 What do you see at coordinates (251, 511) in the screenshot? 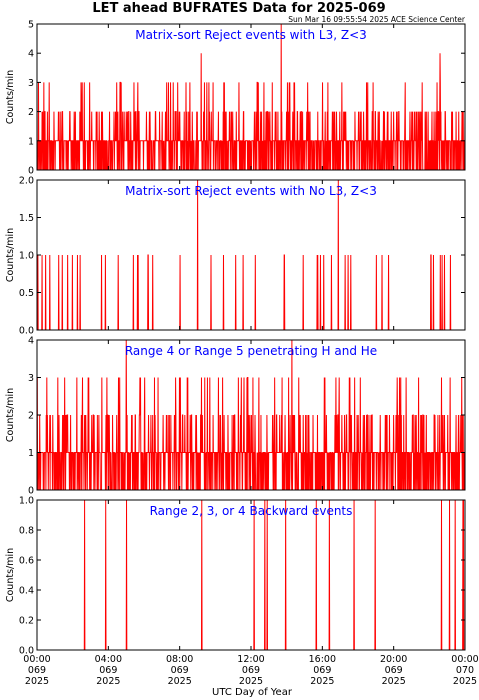
I see `panel-title: Range 2, 3, or 4 Backward events` at bounding box center [251, 511].